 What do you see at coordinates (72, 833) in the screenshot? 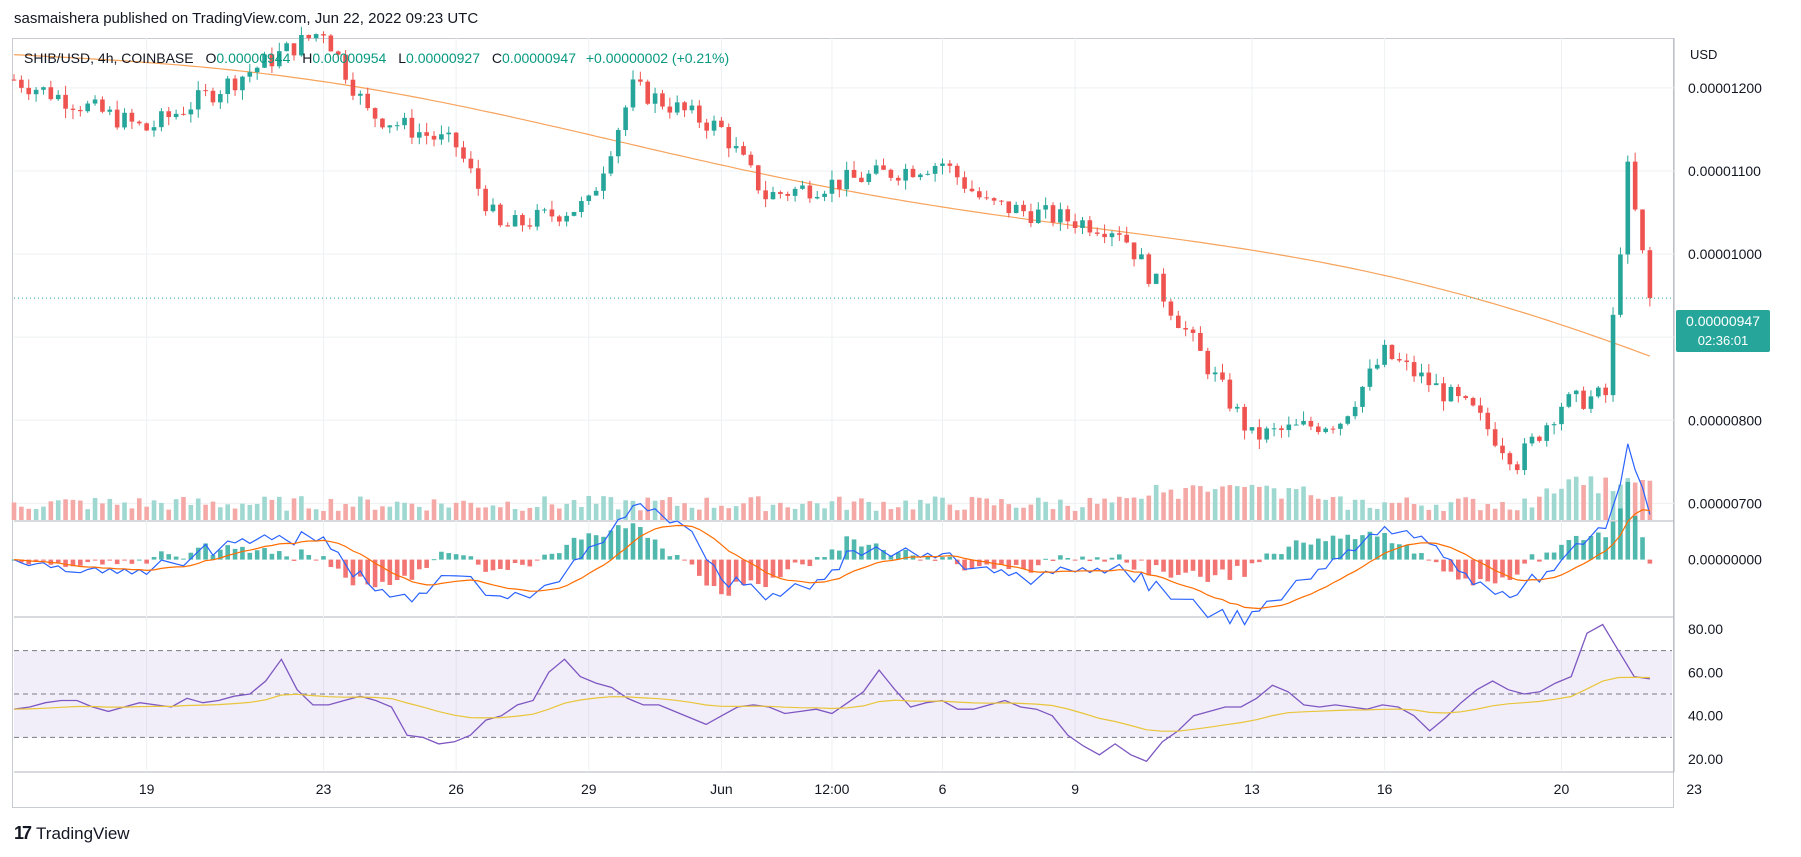
I see `tradingview-logo: 17 TradingView` at bounding box center [72, 833].